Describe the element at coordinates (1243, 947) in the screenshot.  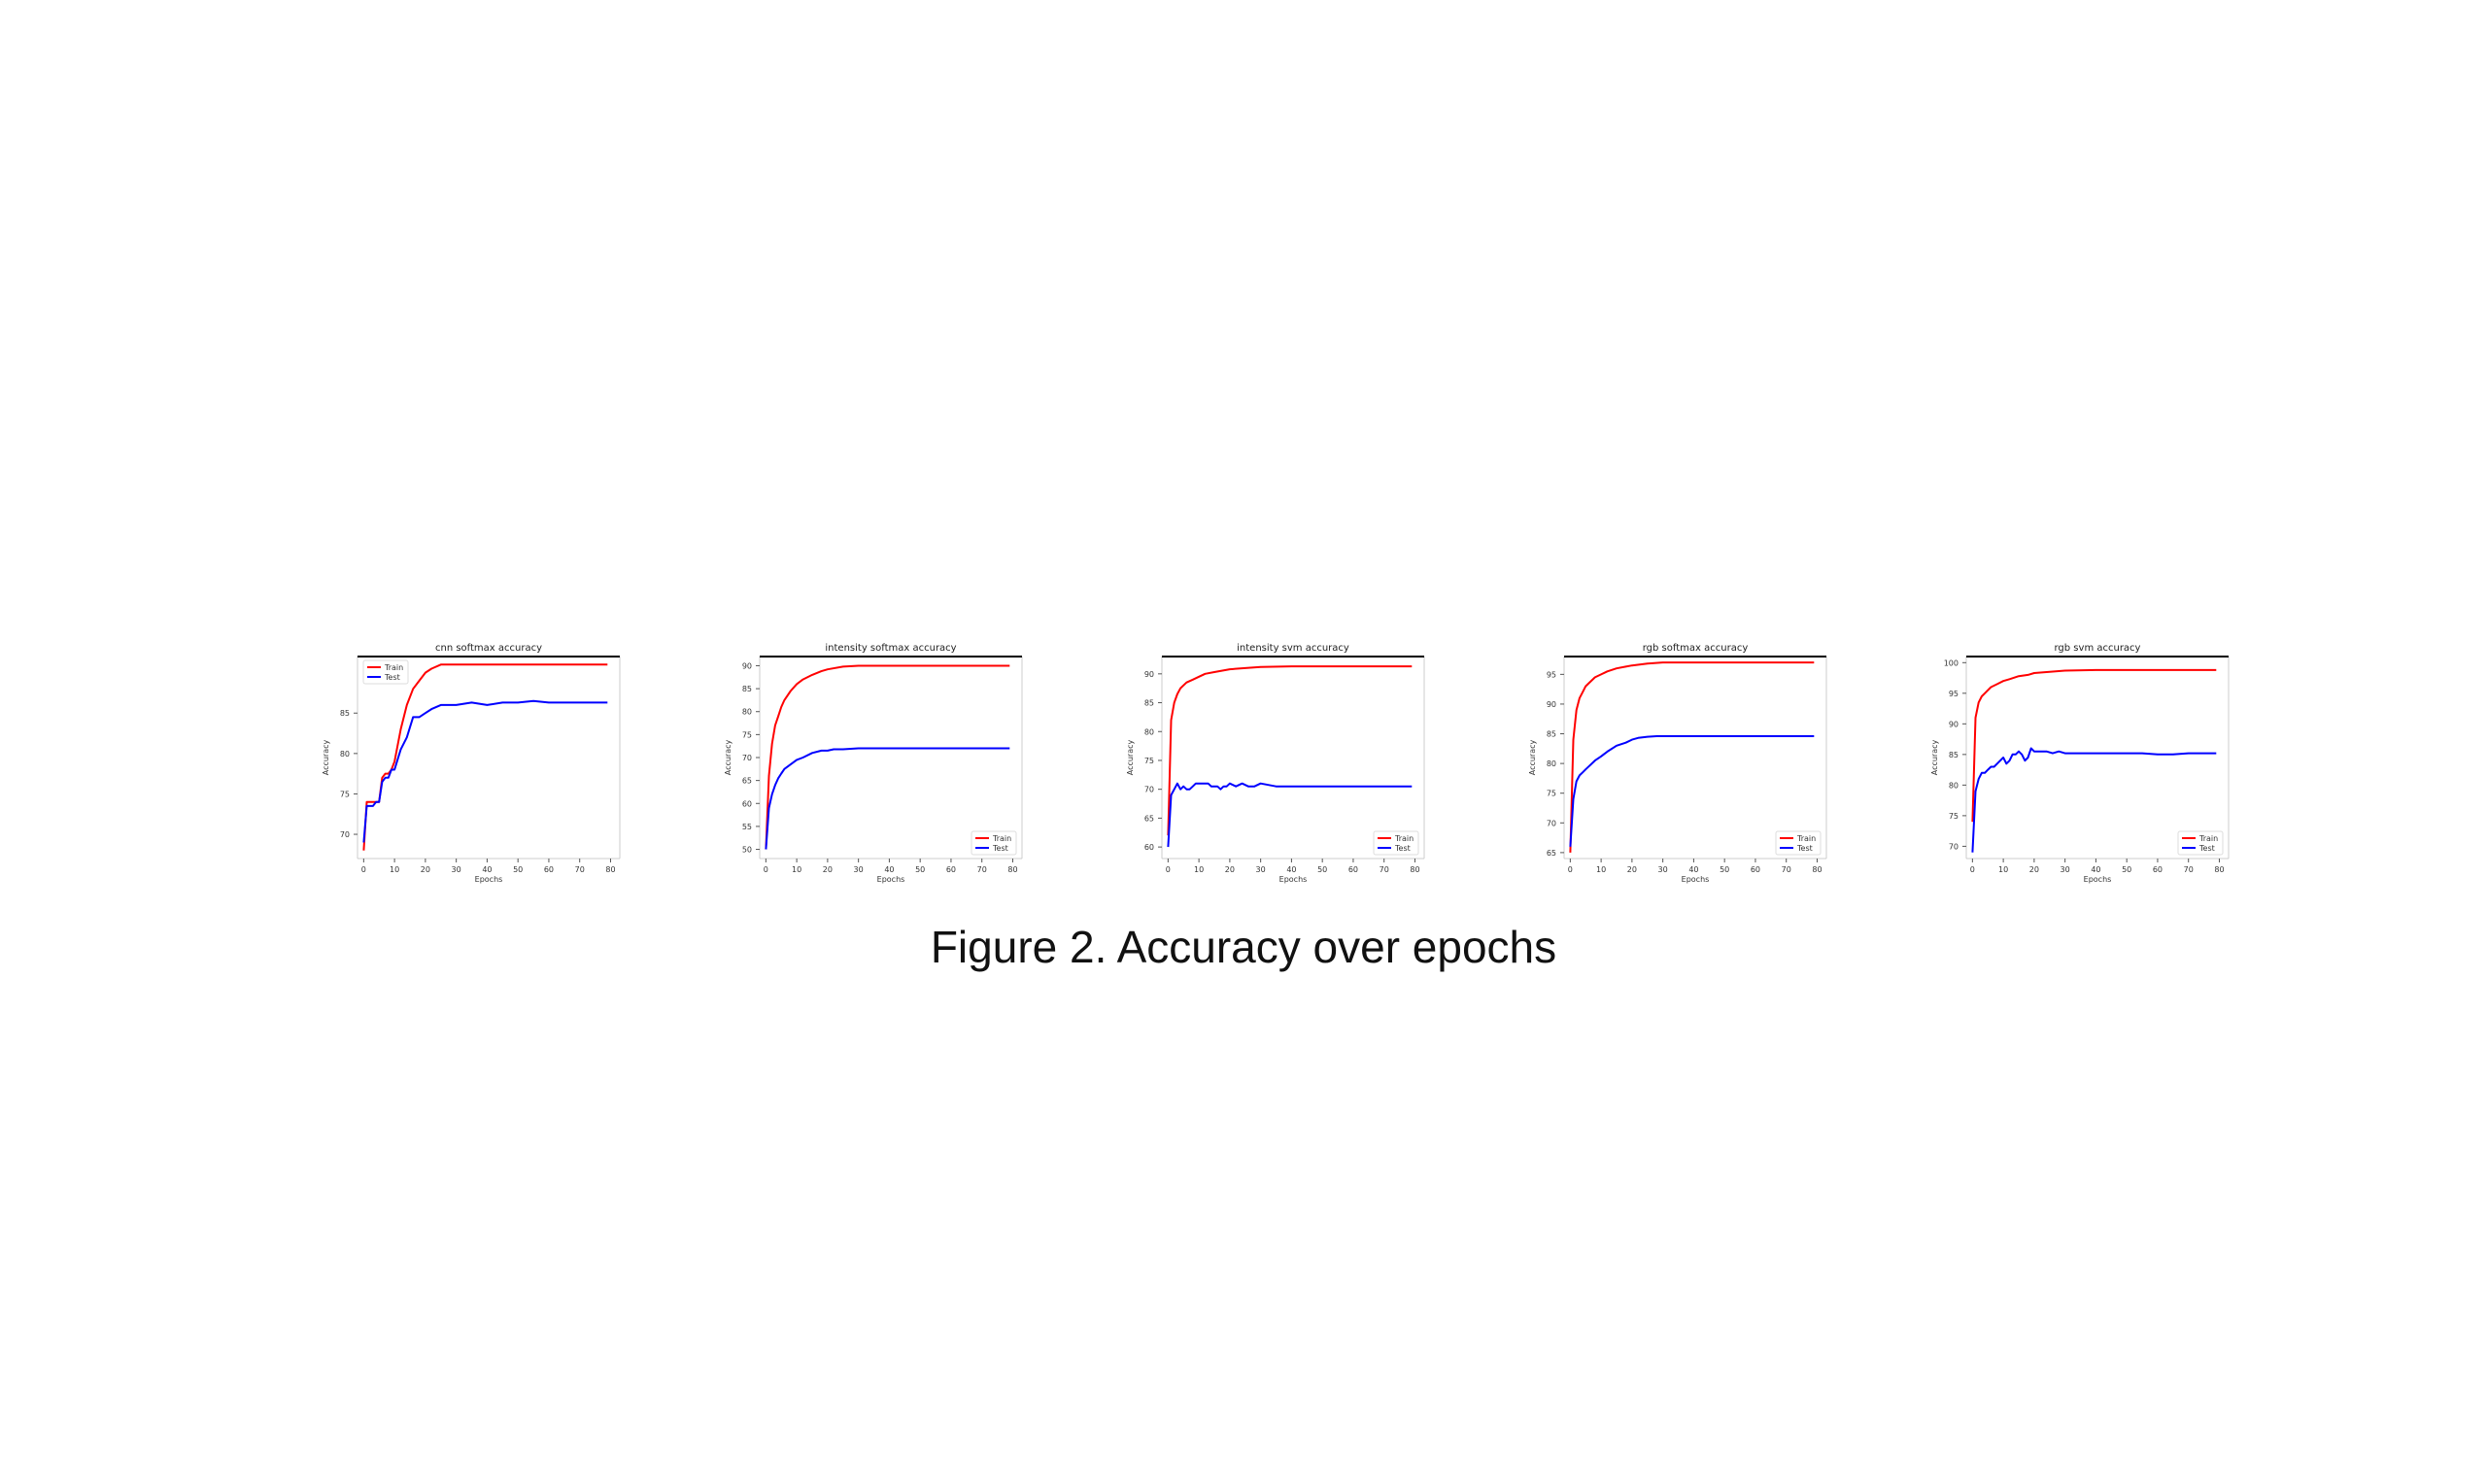
I see `figure-caption: Figure 2. Accuracy over epochs` at that location.